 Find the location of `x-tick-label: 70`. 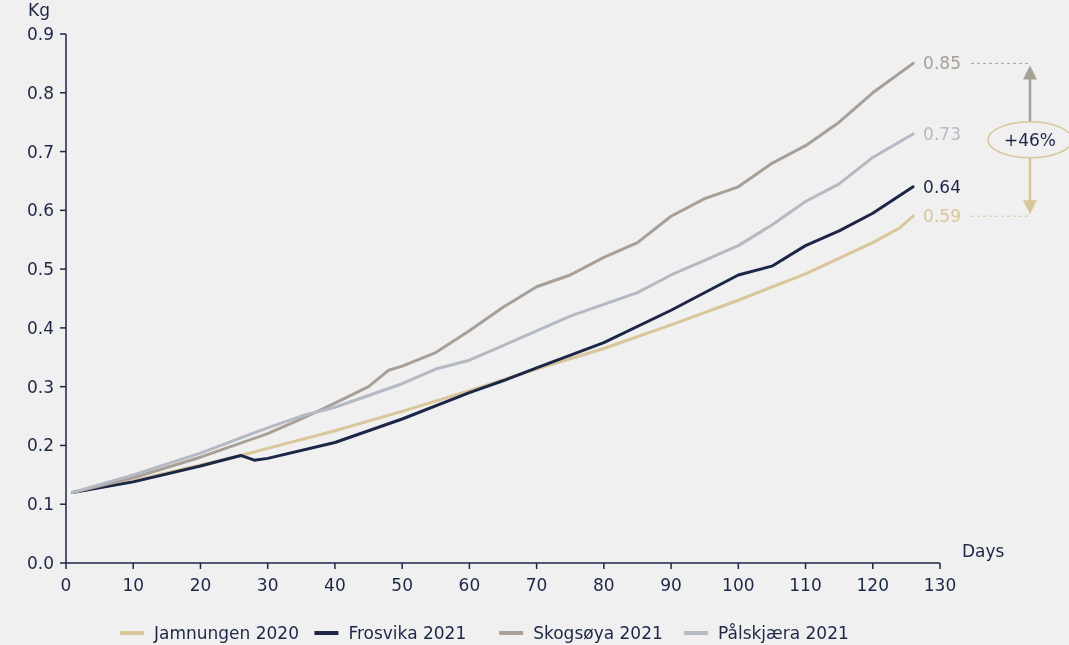

x-tick-label: 70 is located at coordinates (536, 585).